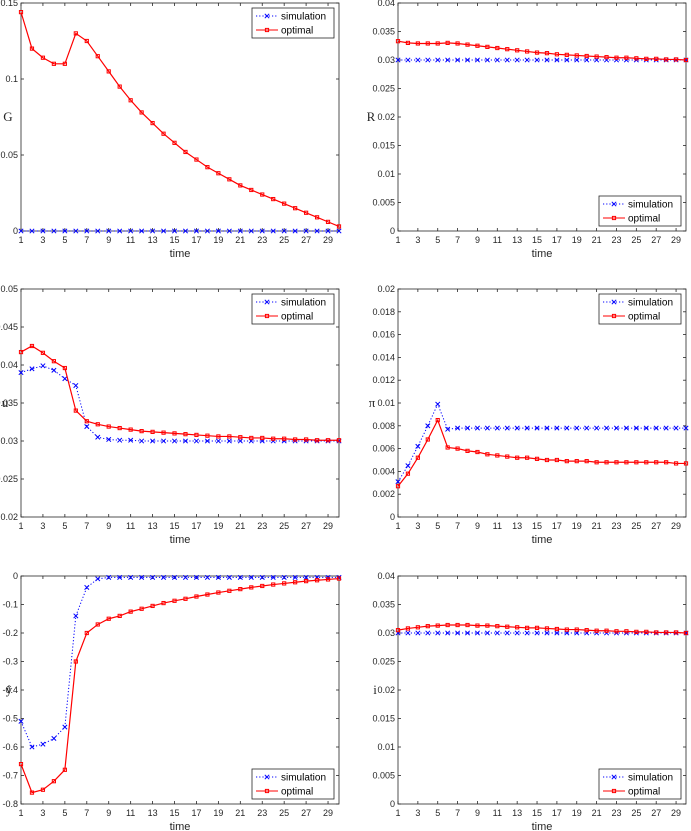  Describe the element at coordinates (284, 240) in the screenshot. I see `x-tick-label: 25` at that location.